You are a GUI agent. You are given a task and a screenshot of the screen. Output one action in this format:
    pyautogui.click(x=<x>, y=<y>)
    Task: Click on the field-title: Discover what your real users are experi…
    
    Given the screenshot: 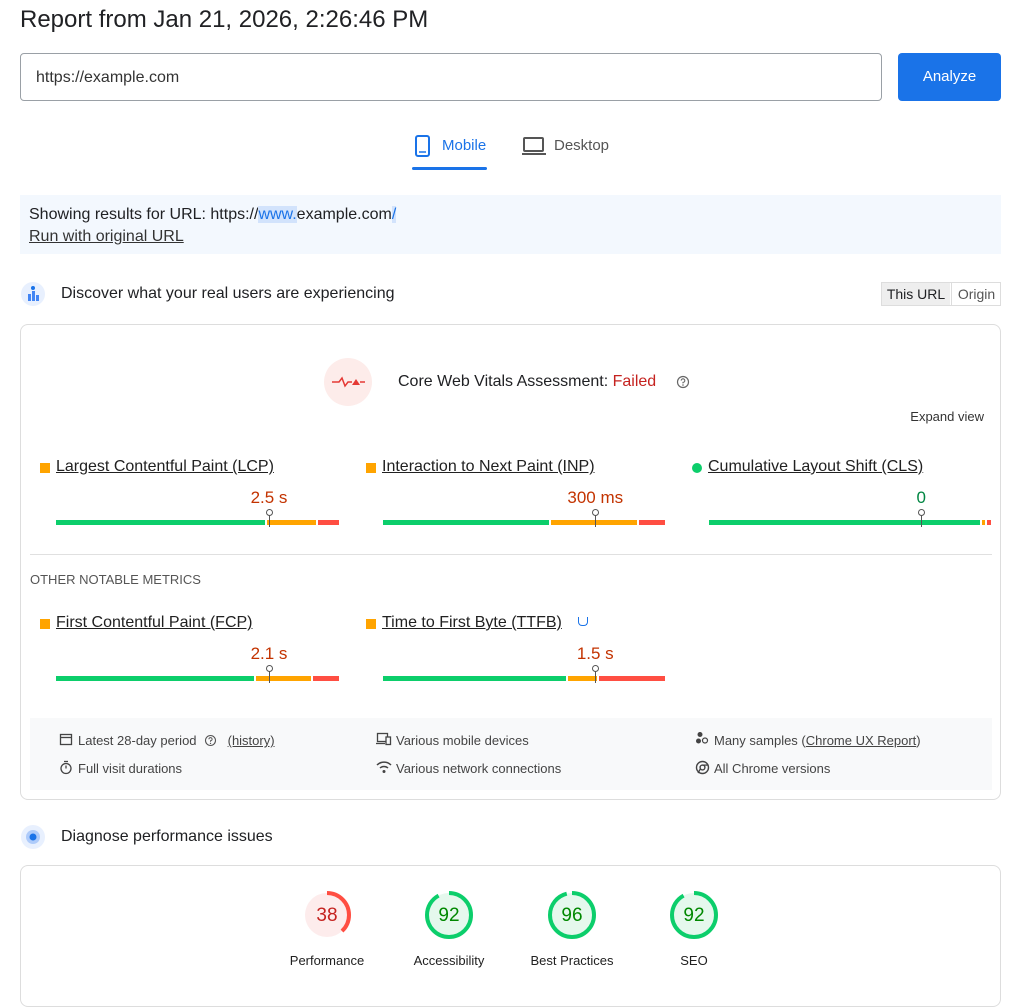 What is the action you would take?
    pyautogui.click(x=228, y=293)
    